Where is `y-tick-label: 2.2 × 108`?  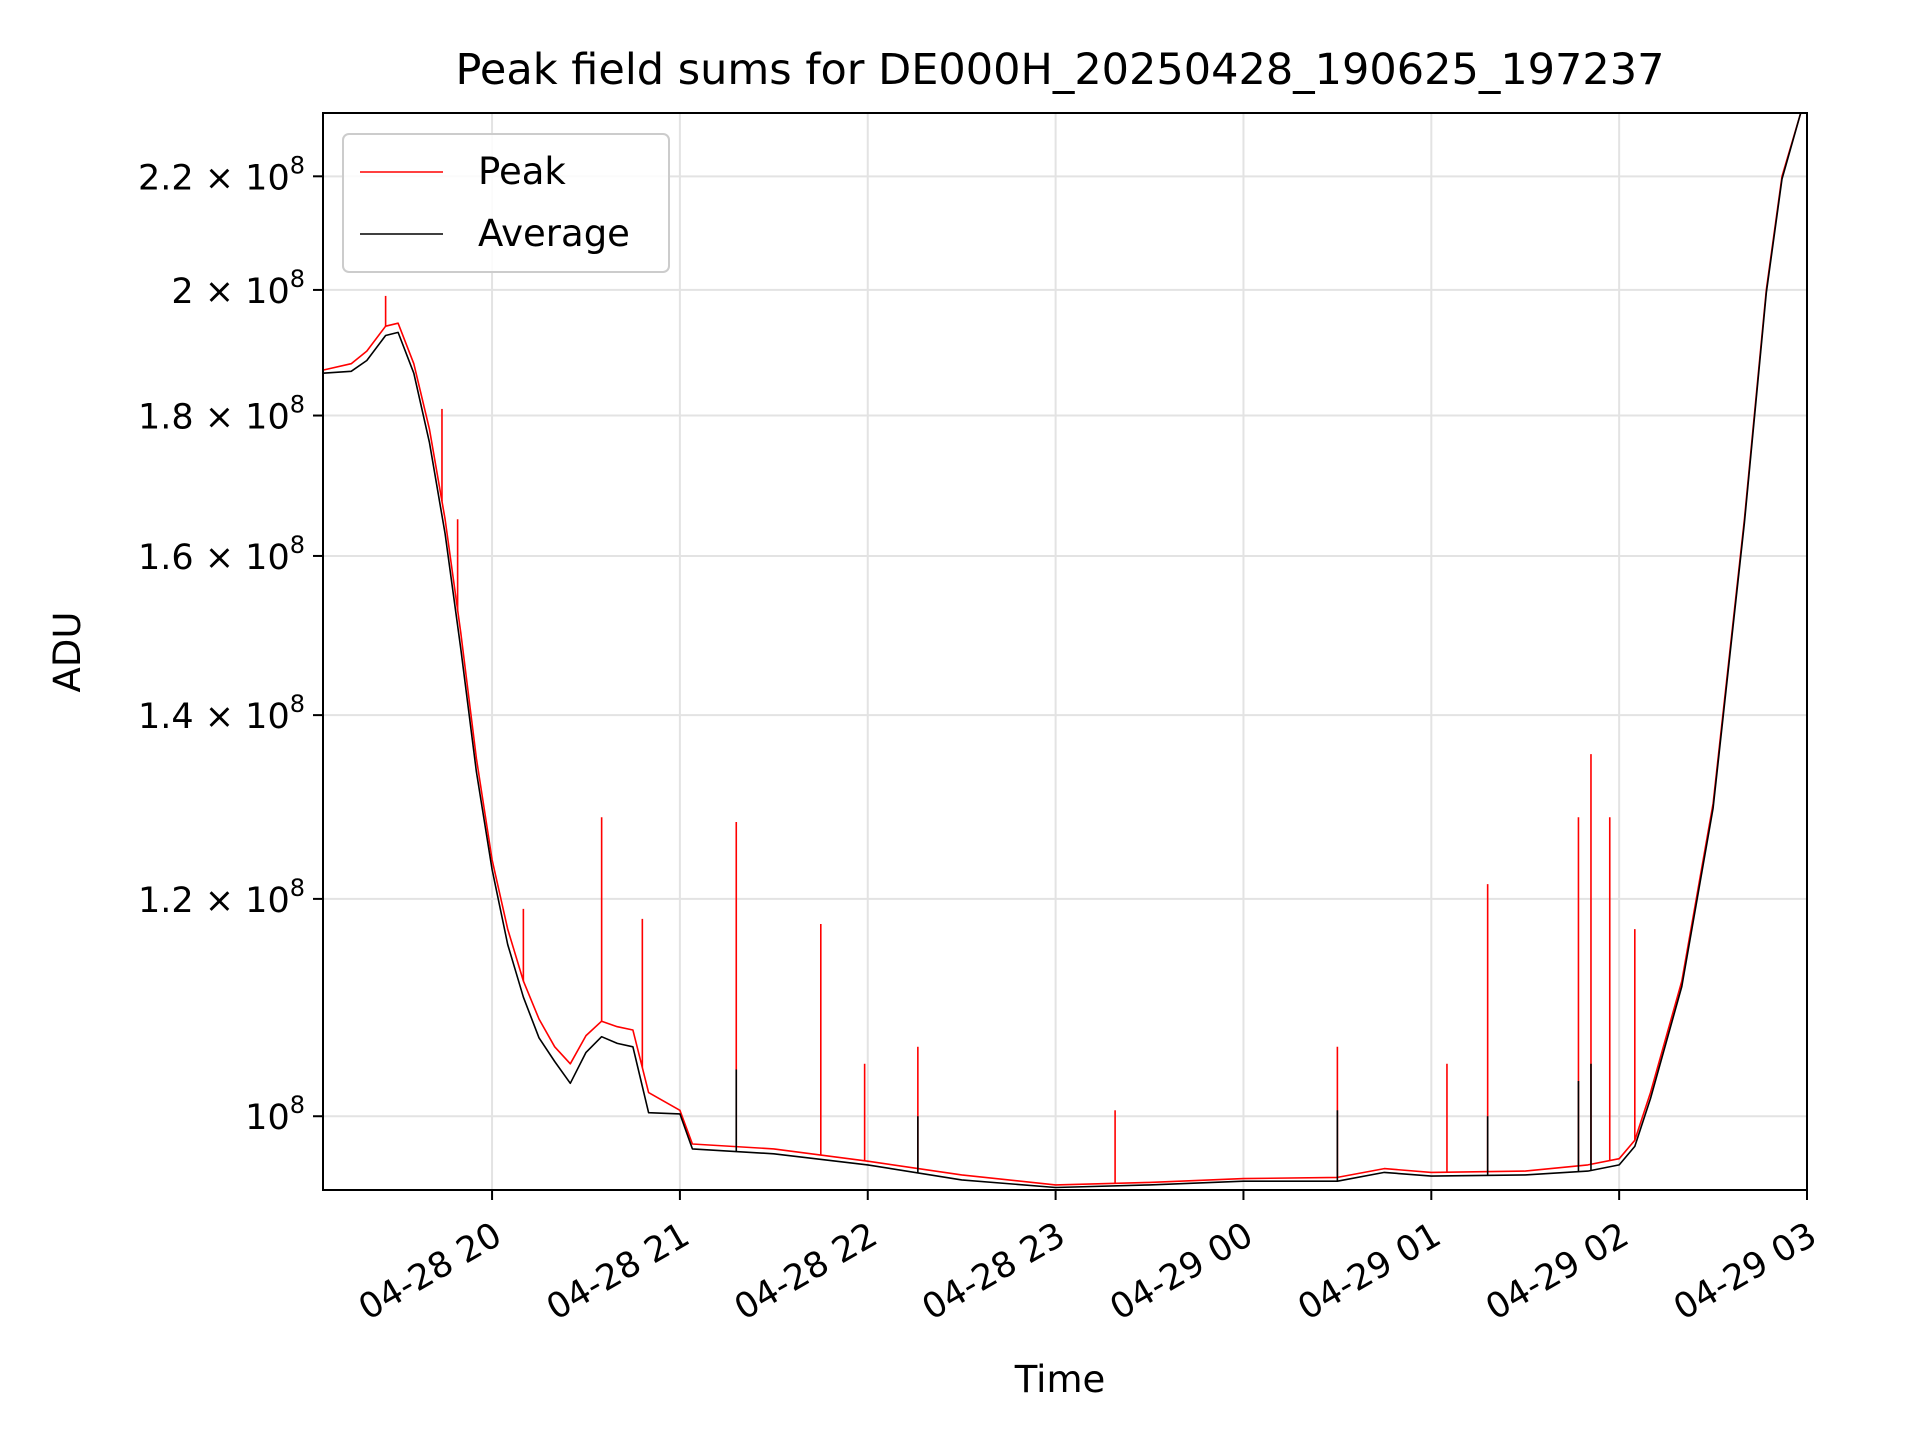 y-tick-label: 2.2 × 108 is located at coordinates (221, 174).